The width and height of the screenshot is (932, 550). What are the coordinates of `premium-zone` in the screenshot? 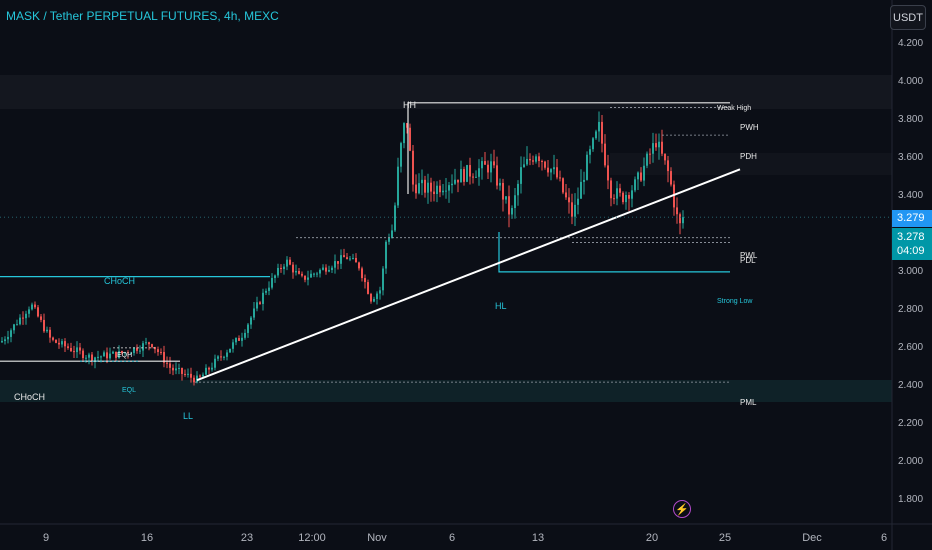 It's located at (446, 92).